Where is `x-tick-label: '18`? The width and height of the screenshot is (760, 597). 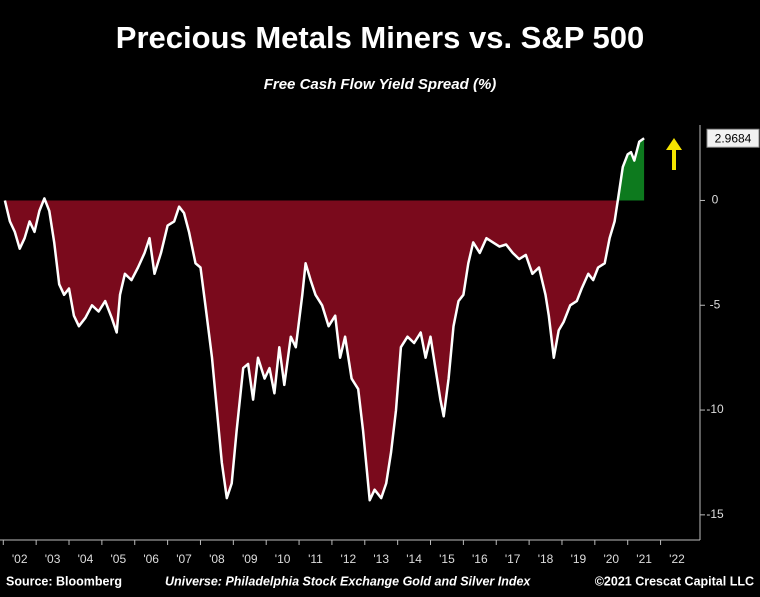
x-tick-label: '18 is located at coordinates (546, 559).